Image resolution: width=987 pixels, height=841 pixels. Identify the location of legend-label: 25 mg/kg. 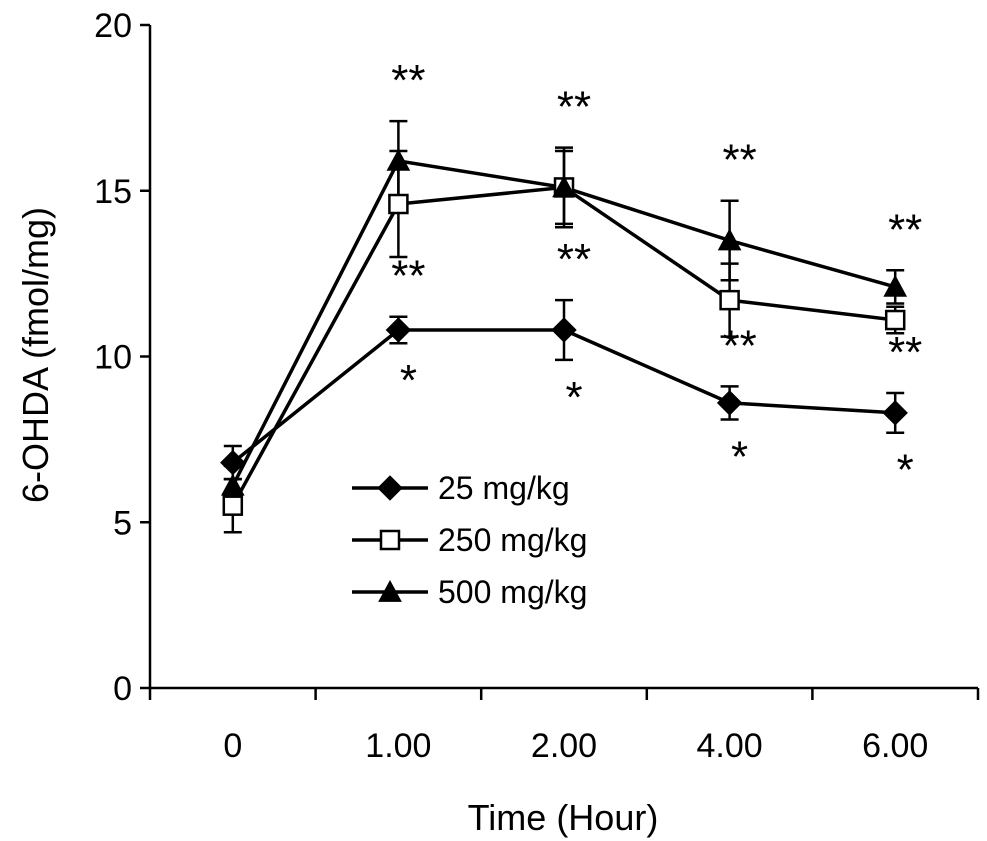
(504, 488).